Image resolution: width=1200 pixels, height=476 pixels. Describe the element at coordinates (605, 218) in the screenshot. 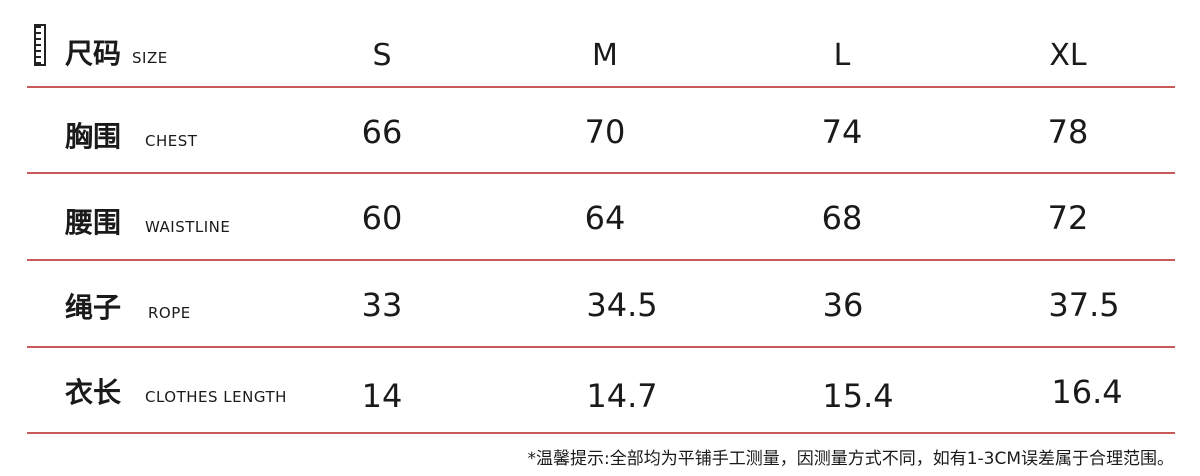

I see `value-m: 64` at that location.